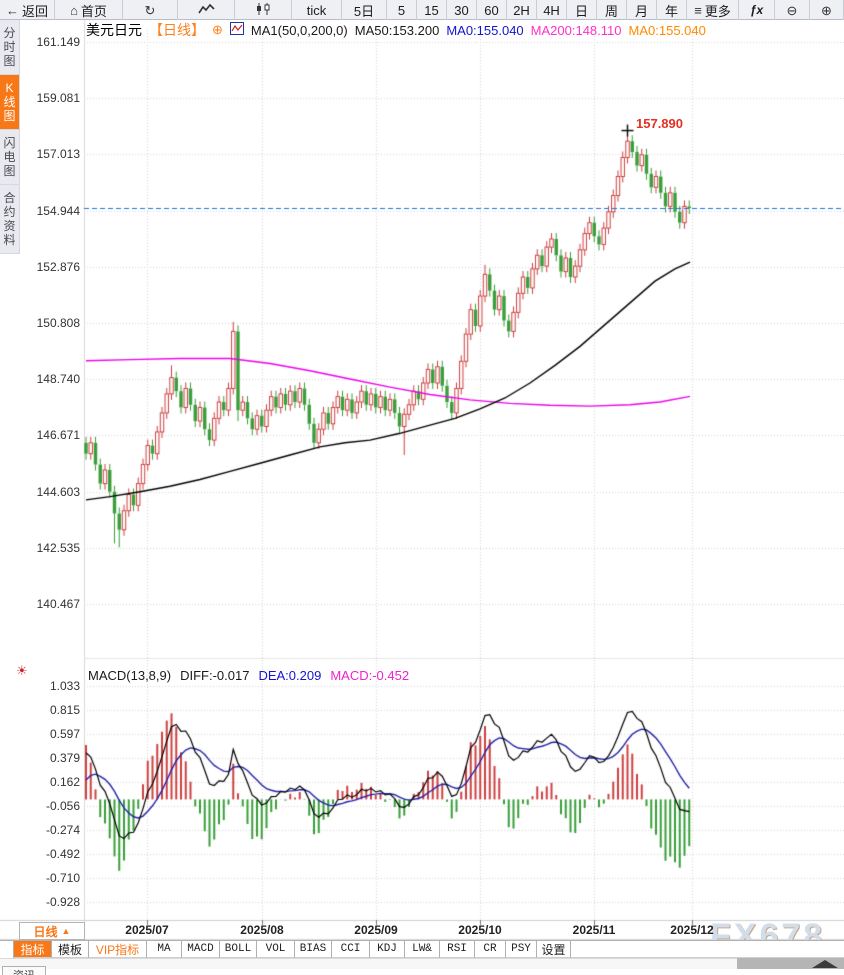 This screenshot has width=844, height=975. Describe the element at coordinates (58, 323) in the screenshot. I see `main-y-axis-label: 150.808` at that location.